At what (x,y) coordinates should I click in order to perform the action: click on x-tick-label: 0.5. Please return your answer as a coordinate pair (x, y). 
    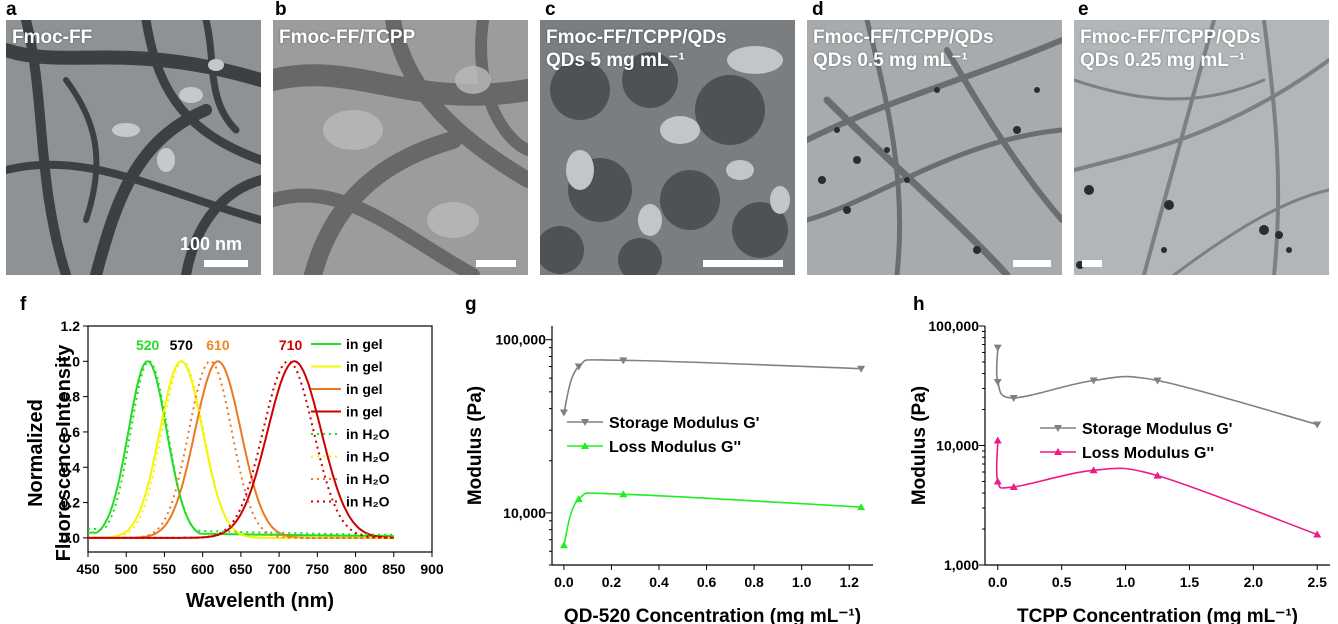
    Looking at the image, I should click on (1062, 582).